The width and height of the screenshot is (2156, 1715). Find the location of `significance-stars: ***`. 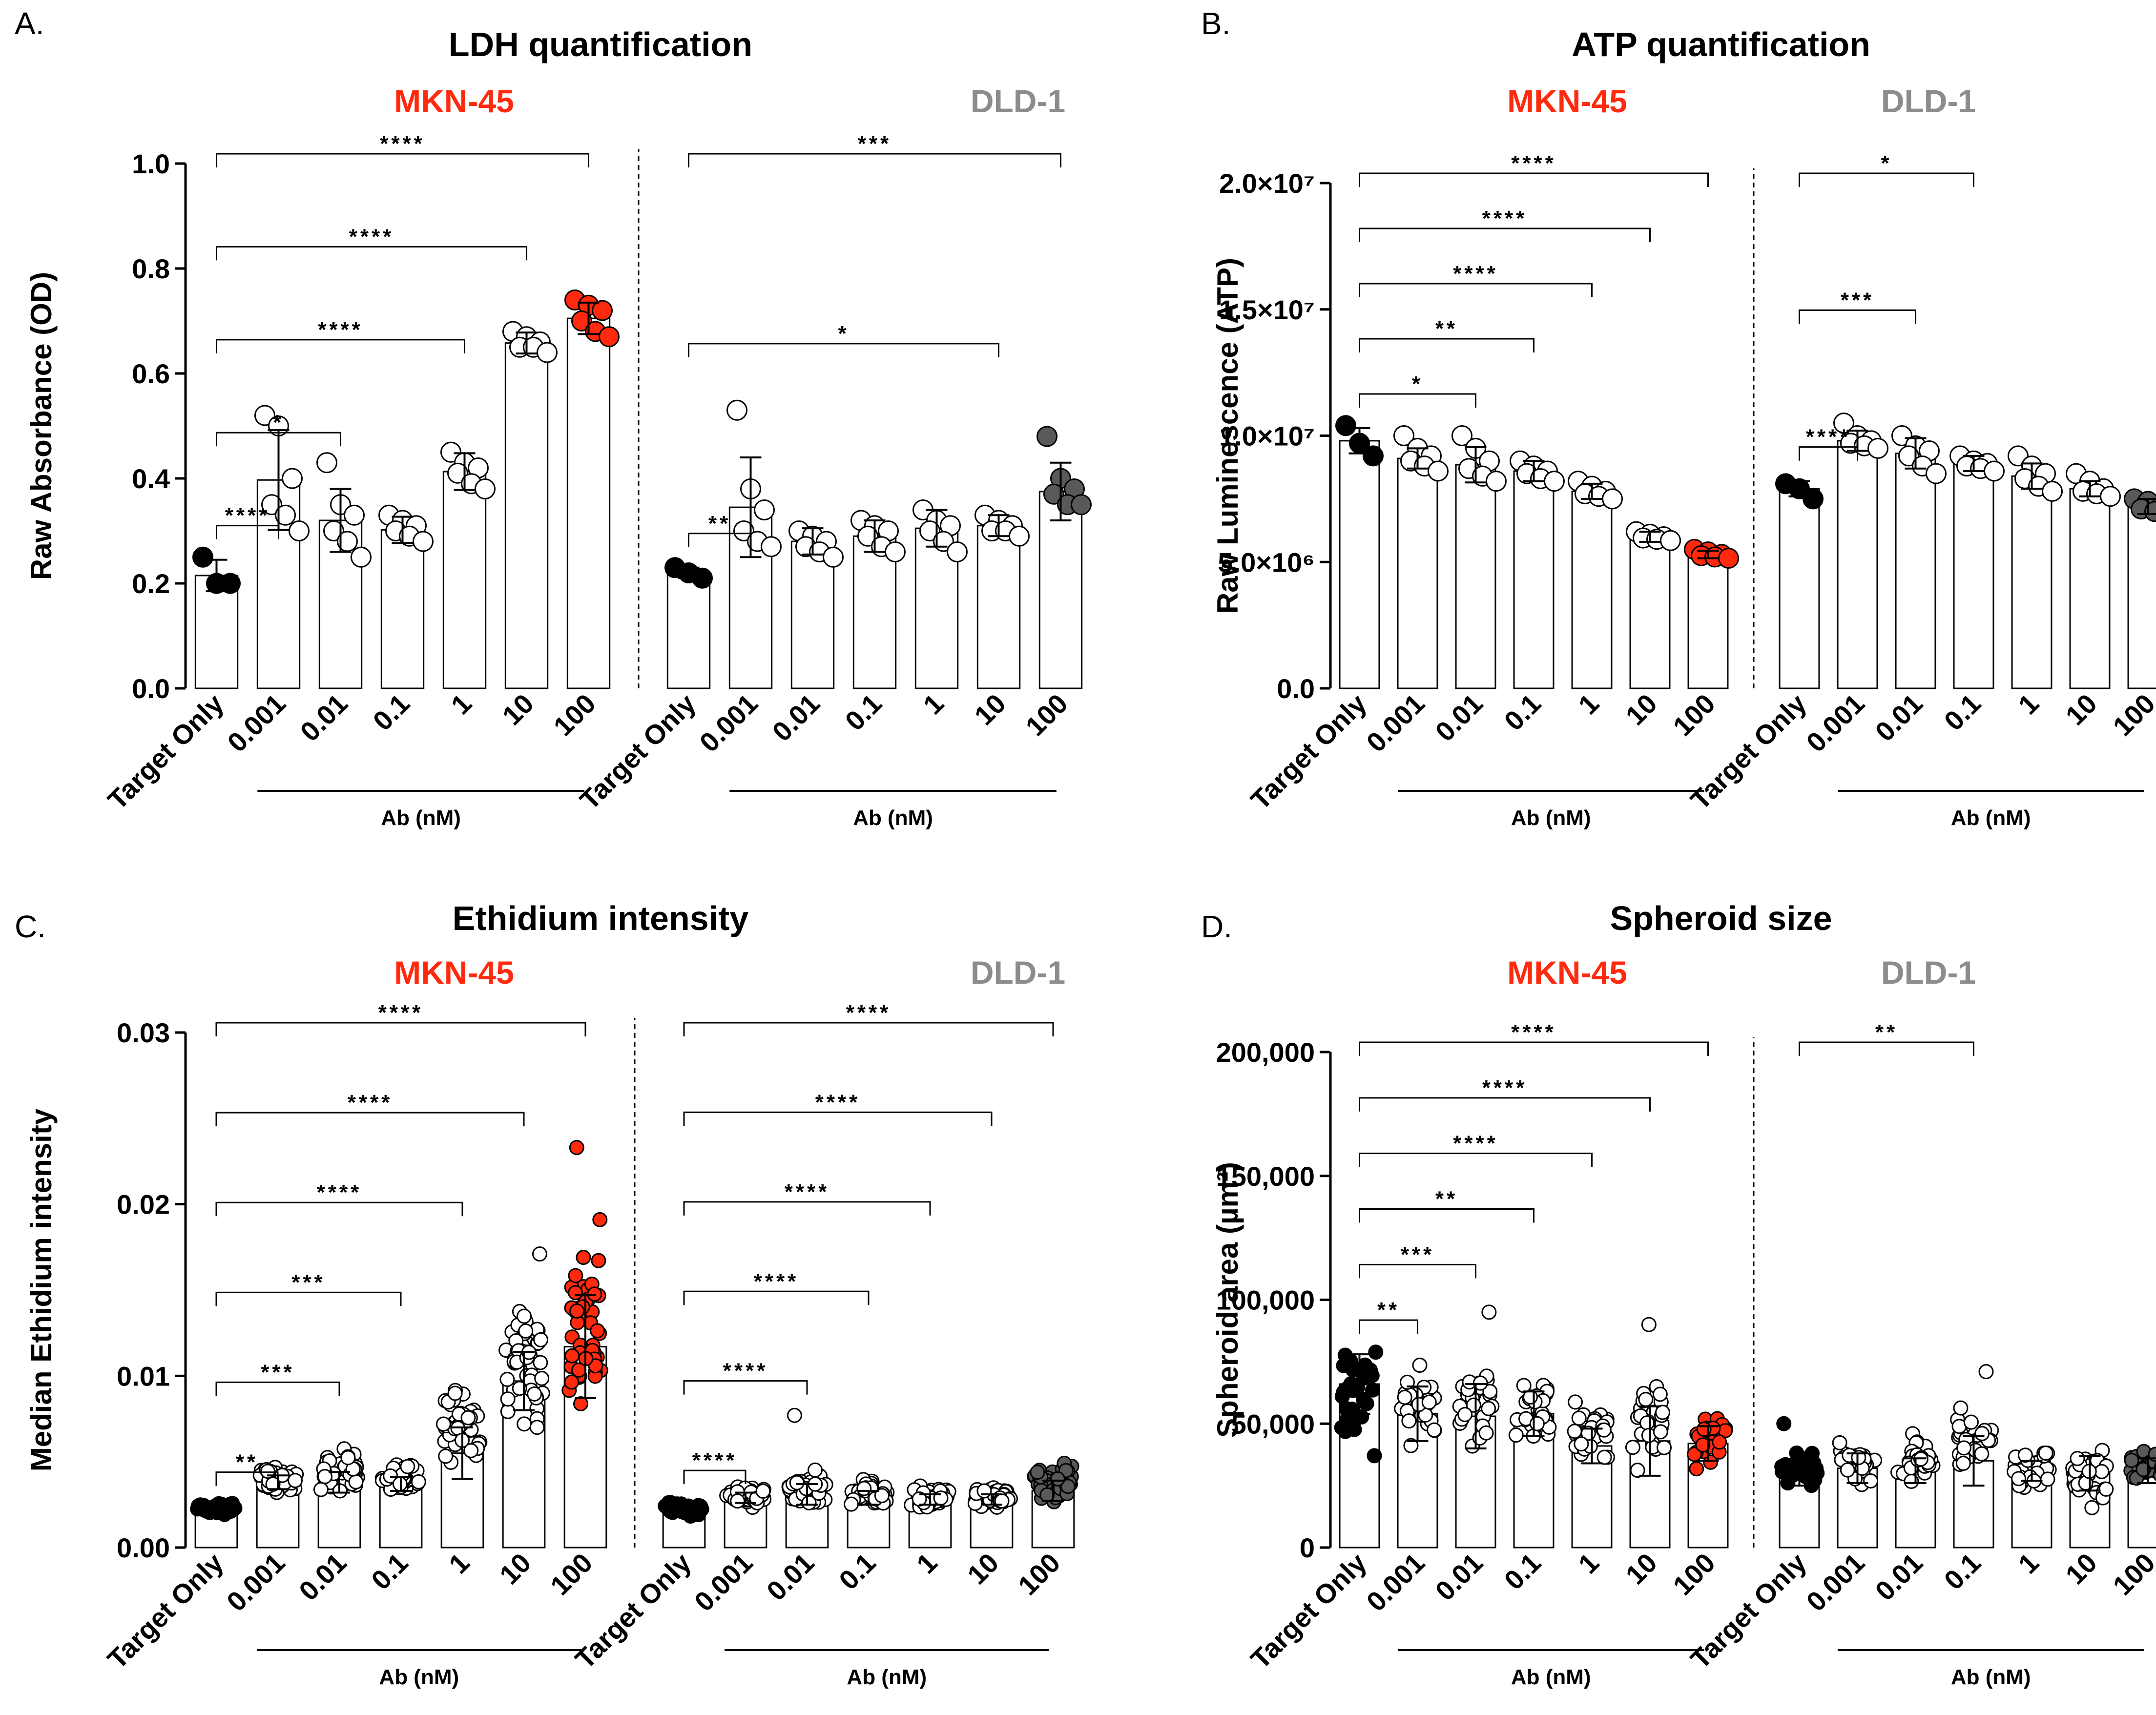

significance-stars: *** is located at coordinates (308, 1282).